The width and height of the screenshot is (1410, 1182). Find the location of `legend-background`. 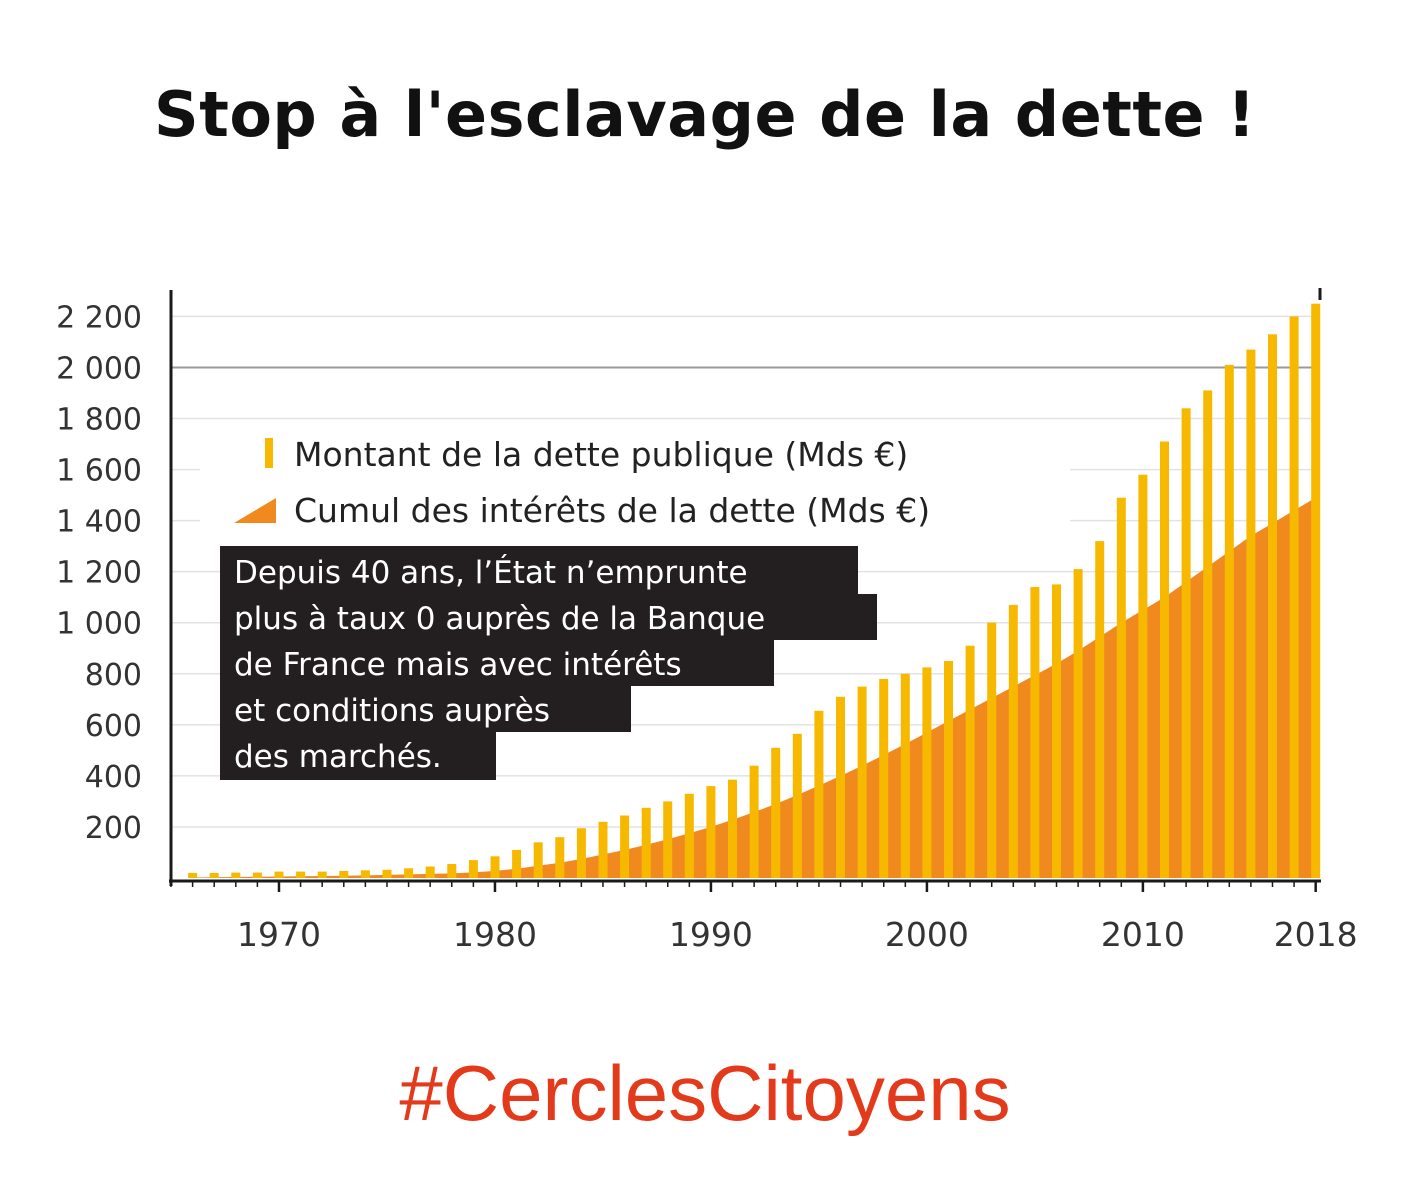

legend-background is located at coordinates (635, 482).